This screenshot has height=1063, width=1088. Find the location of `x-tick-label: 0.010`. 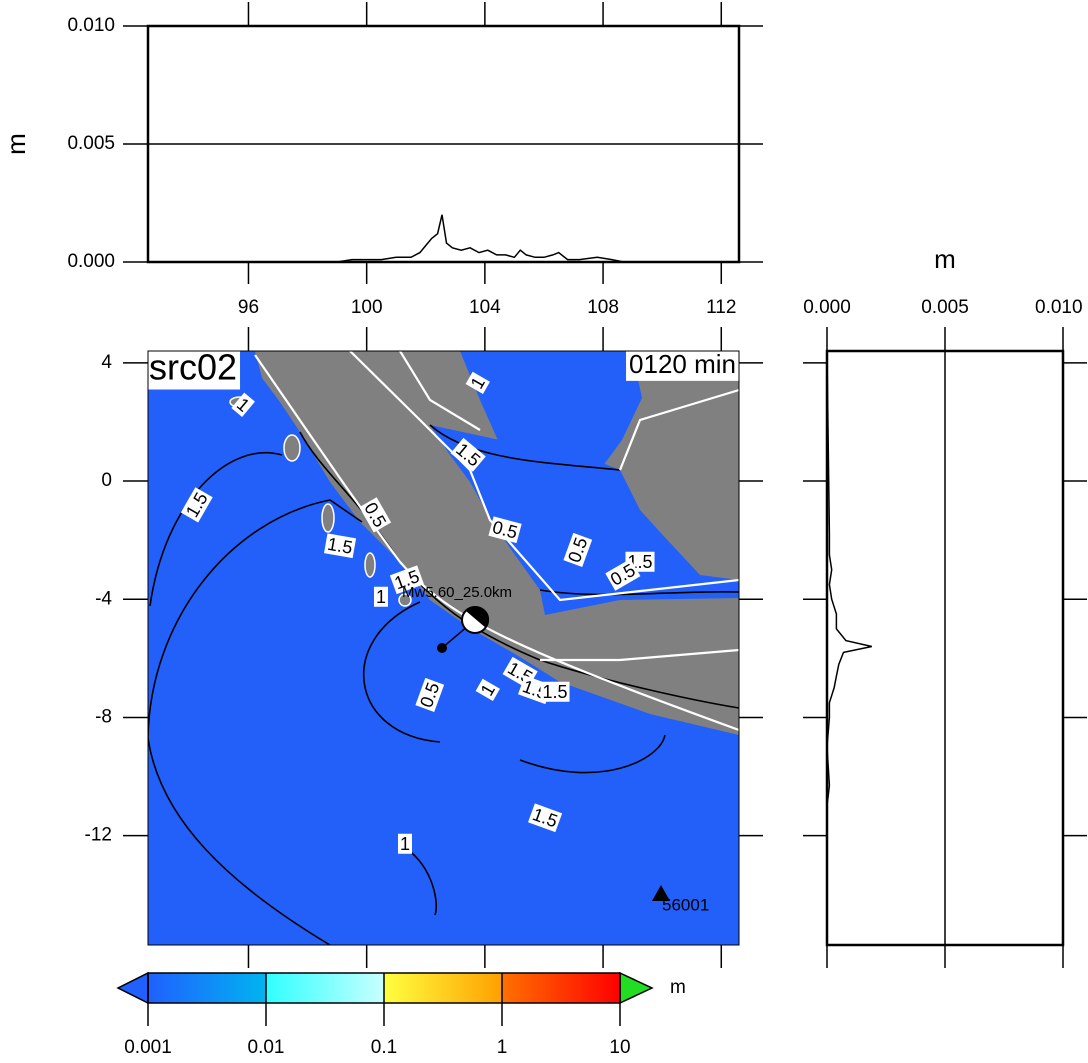

x-tick-label: 0.010 is located at coordinates (1059, 307).